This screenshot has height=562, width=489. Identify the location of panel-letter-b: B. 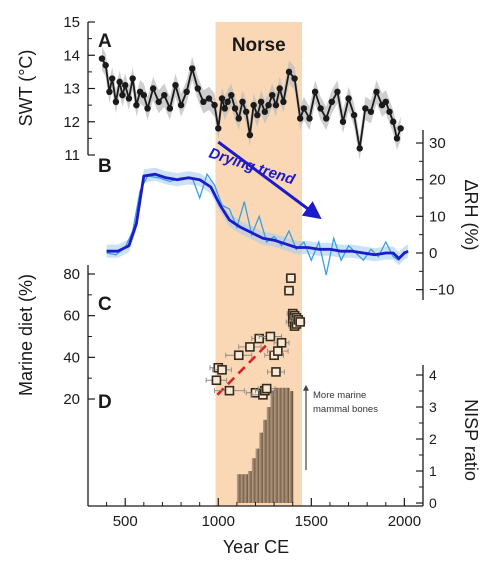
(105, 166).